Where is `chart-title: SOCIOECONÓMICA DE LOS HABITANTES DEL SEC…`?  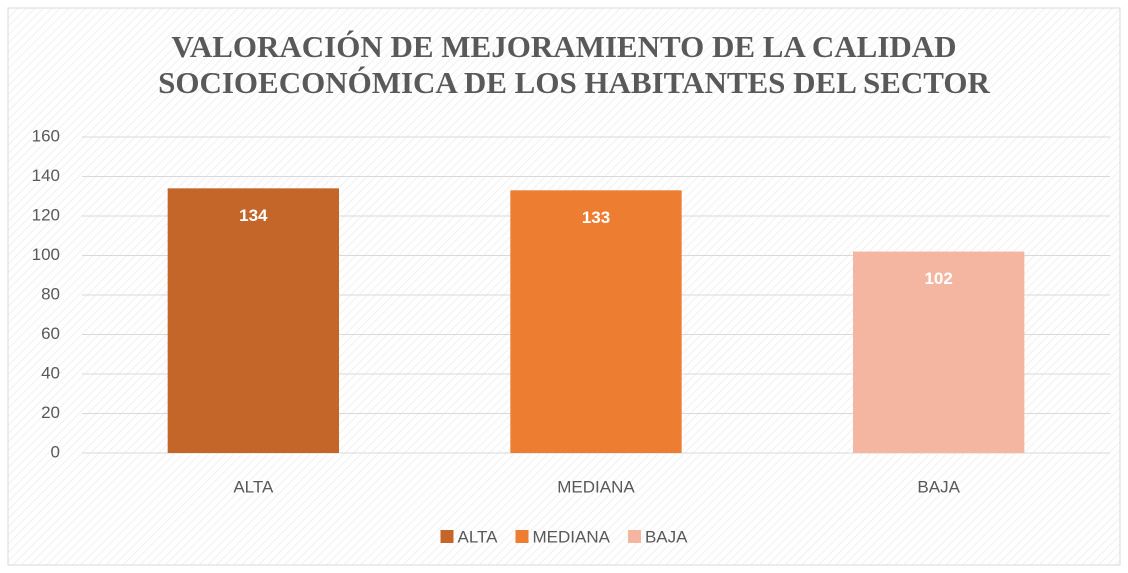 chart-title: SOCIOECONÓMICA DE LOS HABITANTES DEL SEC… is located at coordinates (574, 82).